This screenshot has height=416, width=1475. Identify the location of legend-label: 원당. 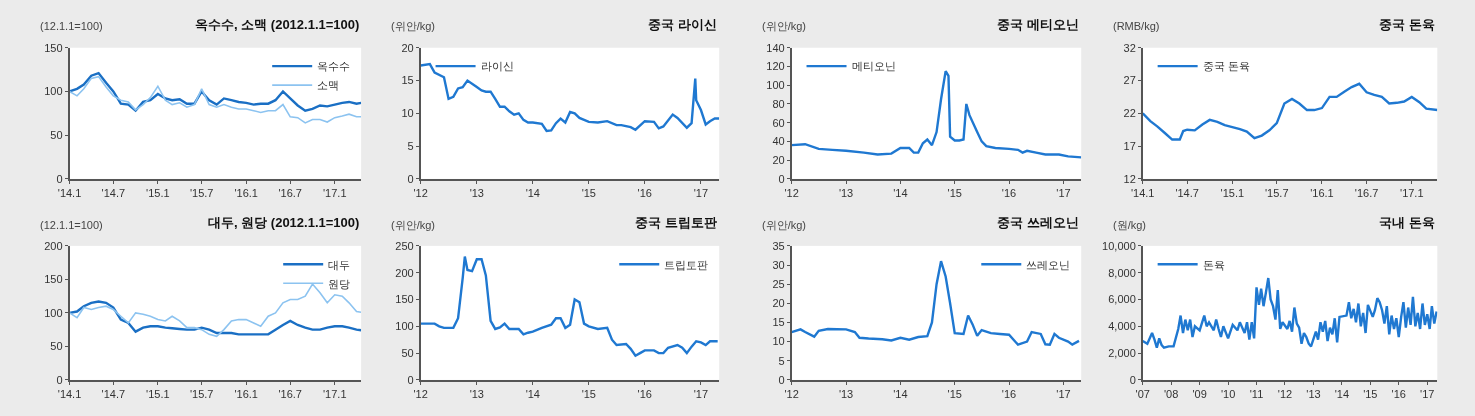
(339, 283).